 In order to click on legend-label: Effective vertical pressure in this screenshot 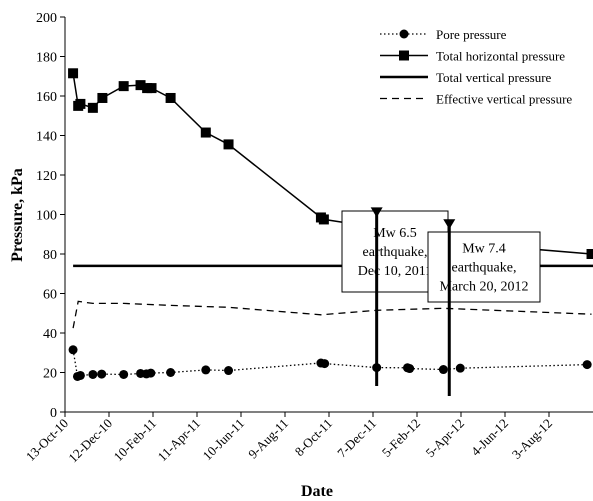, I will do `click(504, 99)`.